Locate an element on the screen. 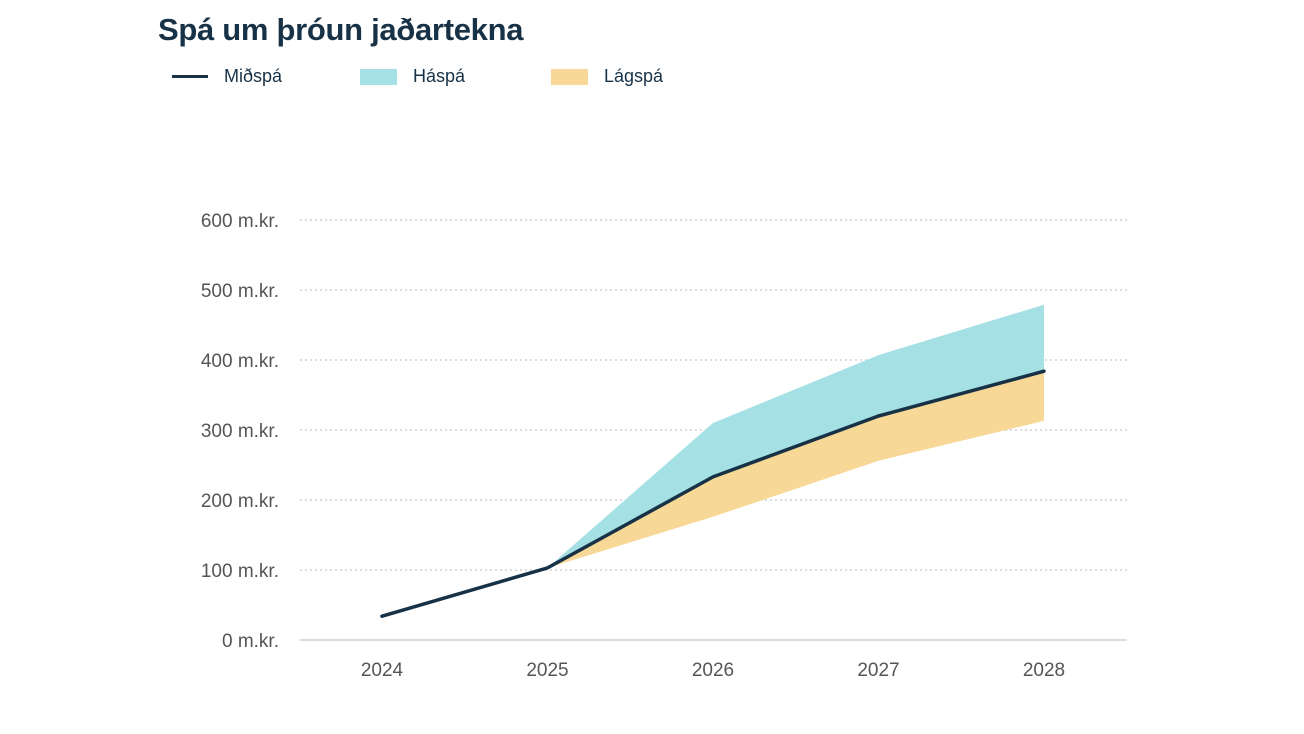 This screenshot has width=1304, height=734. area-haspa is located at coordinates (795, 436).